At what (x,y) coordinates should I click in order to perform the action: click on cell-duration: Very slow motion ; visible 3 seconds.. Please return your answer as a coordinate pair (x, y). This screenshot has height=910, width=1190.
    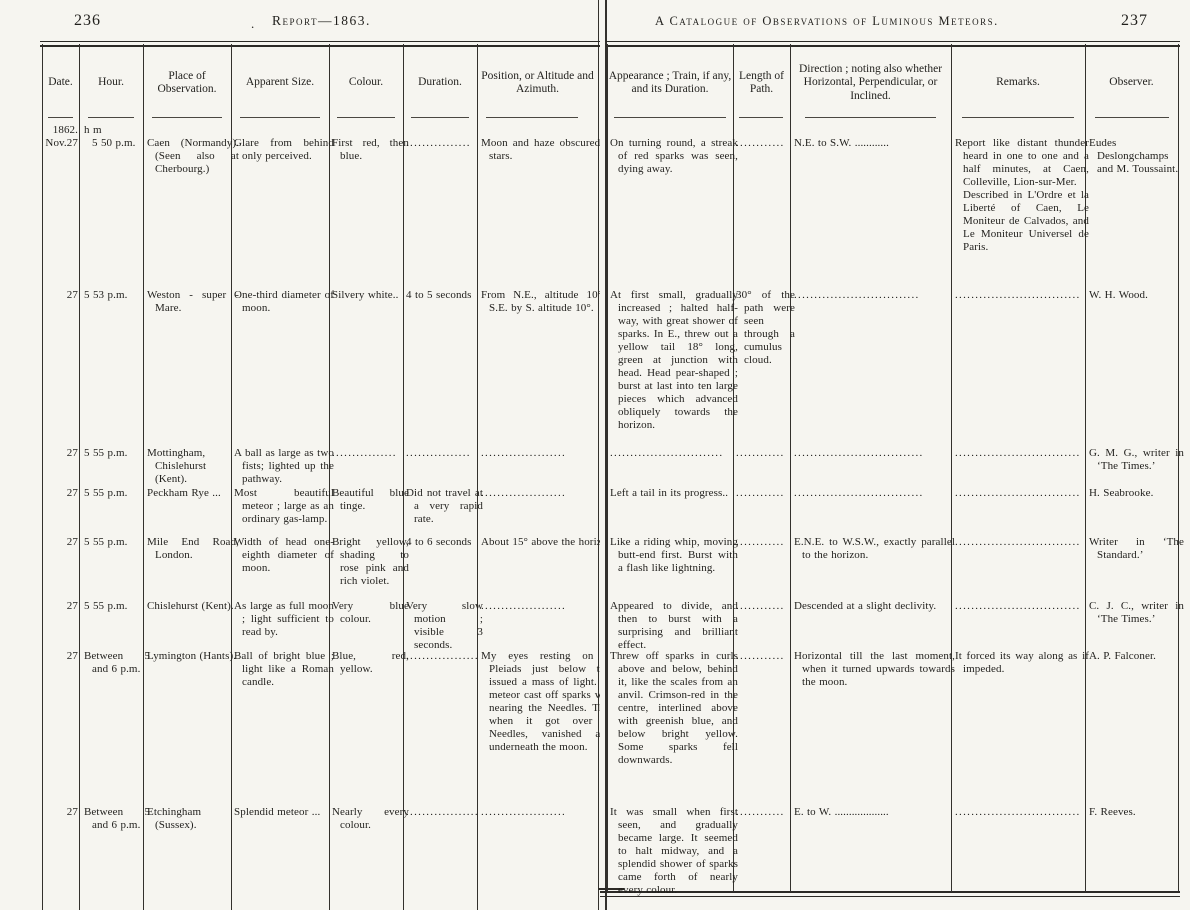
    Looking at the image, I should click on (444, 625).